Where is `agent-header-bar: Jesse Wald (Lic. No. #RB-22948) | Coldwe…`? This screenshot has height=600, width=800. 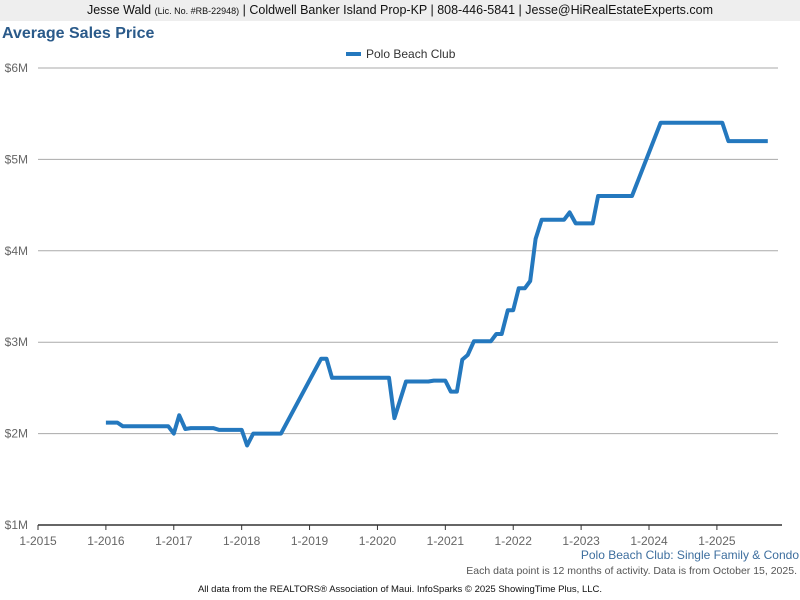
agent-header-bar: Jesse Wald (Lic. No. #RB-22948) | Coldwe… is located at coordinates (400, 10).